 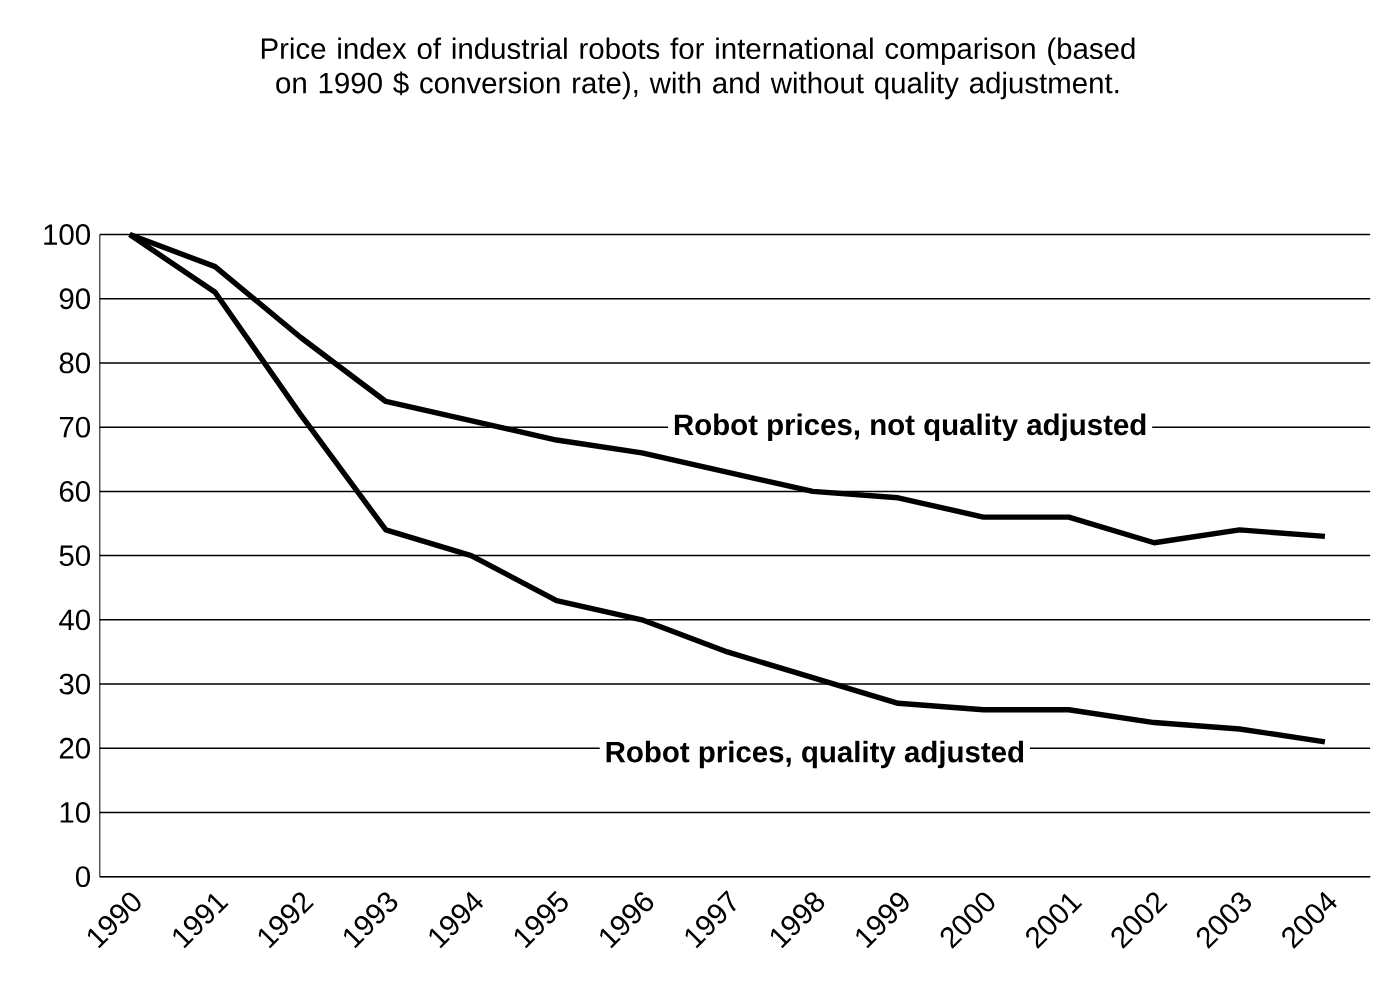 What do you see at coordinates (75, 363) in the screenshot?
I see `y-tick-label: 80` at bounding box center [75, 363].